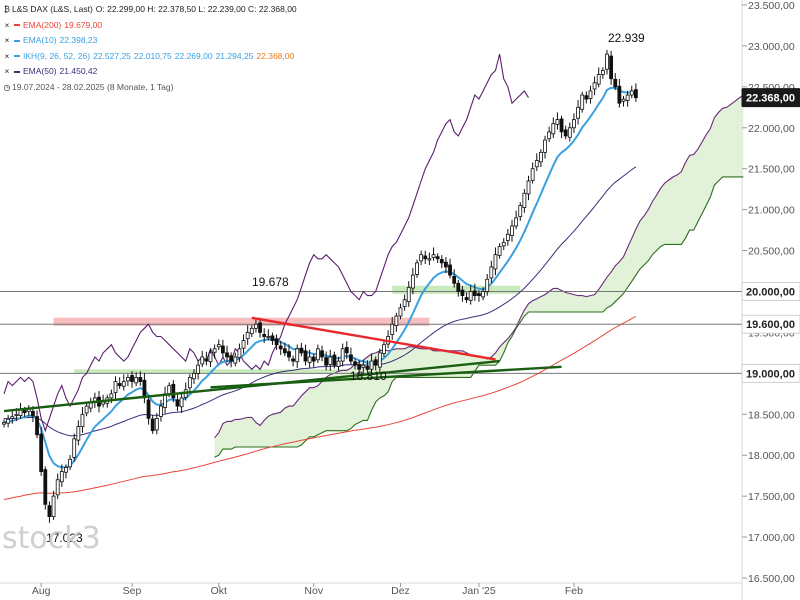  I want to click on x-axis: Aug Sep Okt Nov Dez Jan '25 Feb, so click(307, 590).